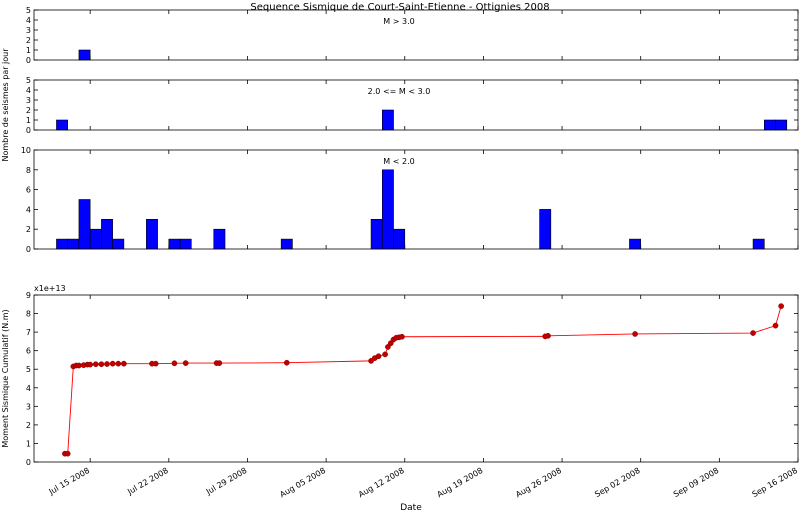 This screenshot has width=800, height=512. Describe the element at coordinates (302, 482) in the screenshot. I see `x-tick-label: Aug 05 2008` at that location.